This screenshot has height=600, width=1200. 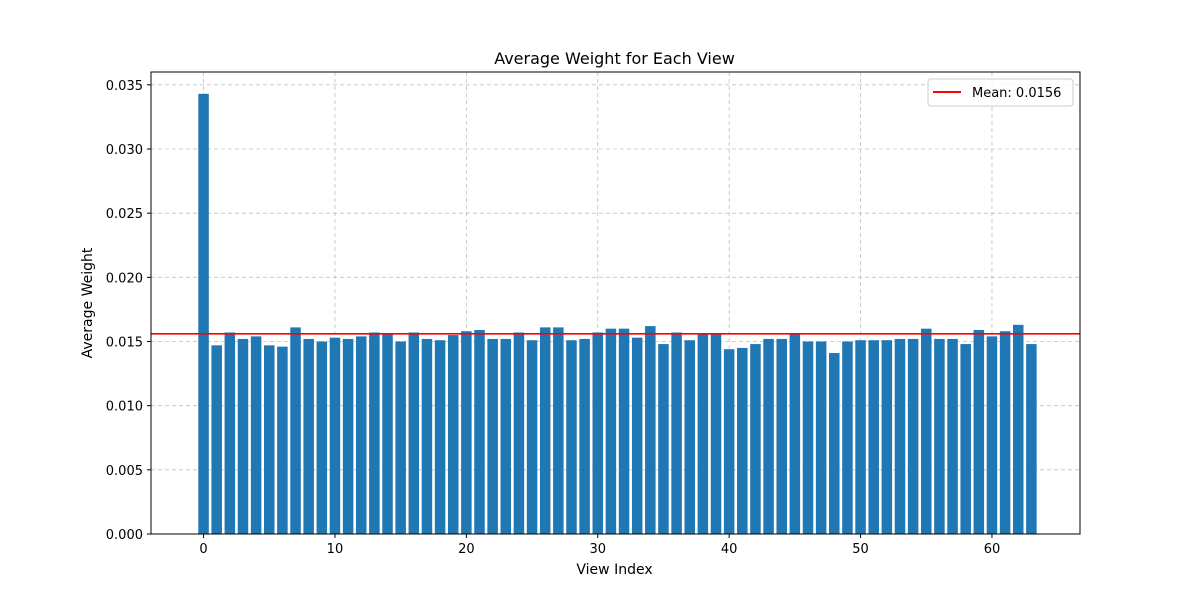 I want to click on y-tick-label: 0.005, so click(x=124, y=471).